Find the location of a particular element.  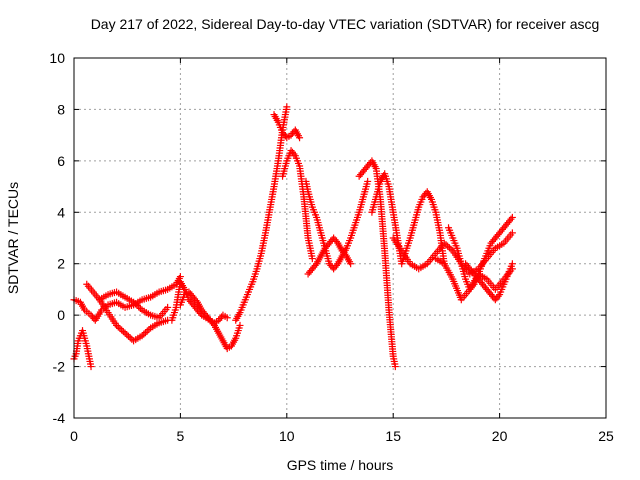

x-tick-label: 0 is located at coordinates (74, 436).